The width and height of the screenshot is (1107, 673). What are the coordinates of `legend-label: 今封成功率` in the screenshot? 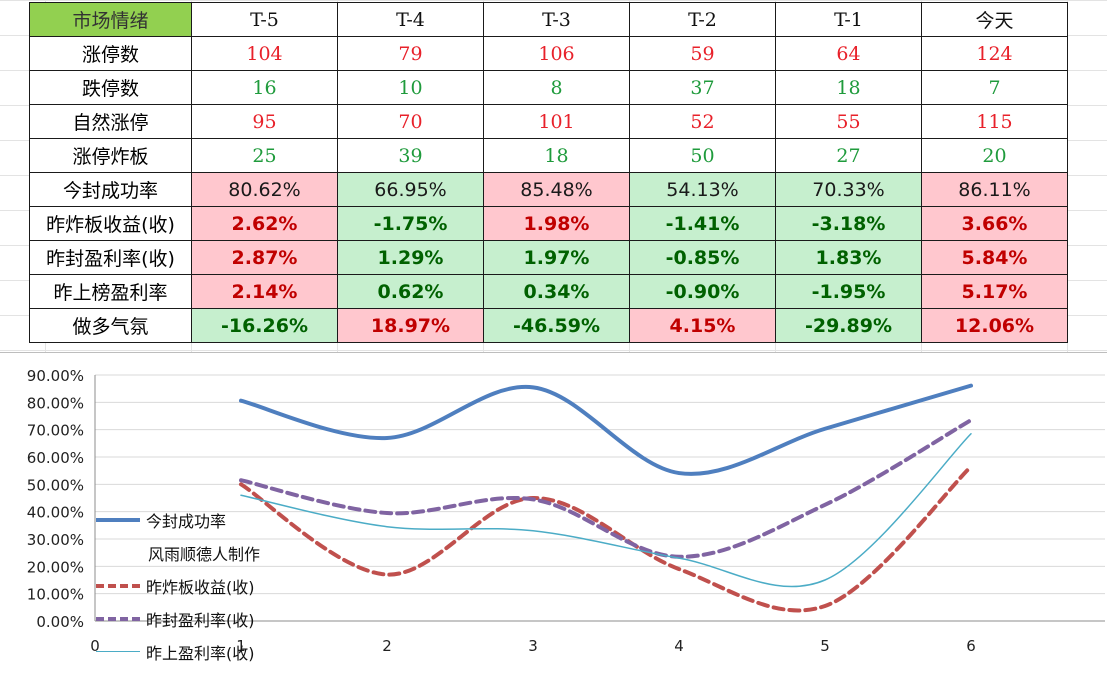 It's located at (186, 521).